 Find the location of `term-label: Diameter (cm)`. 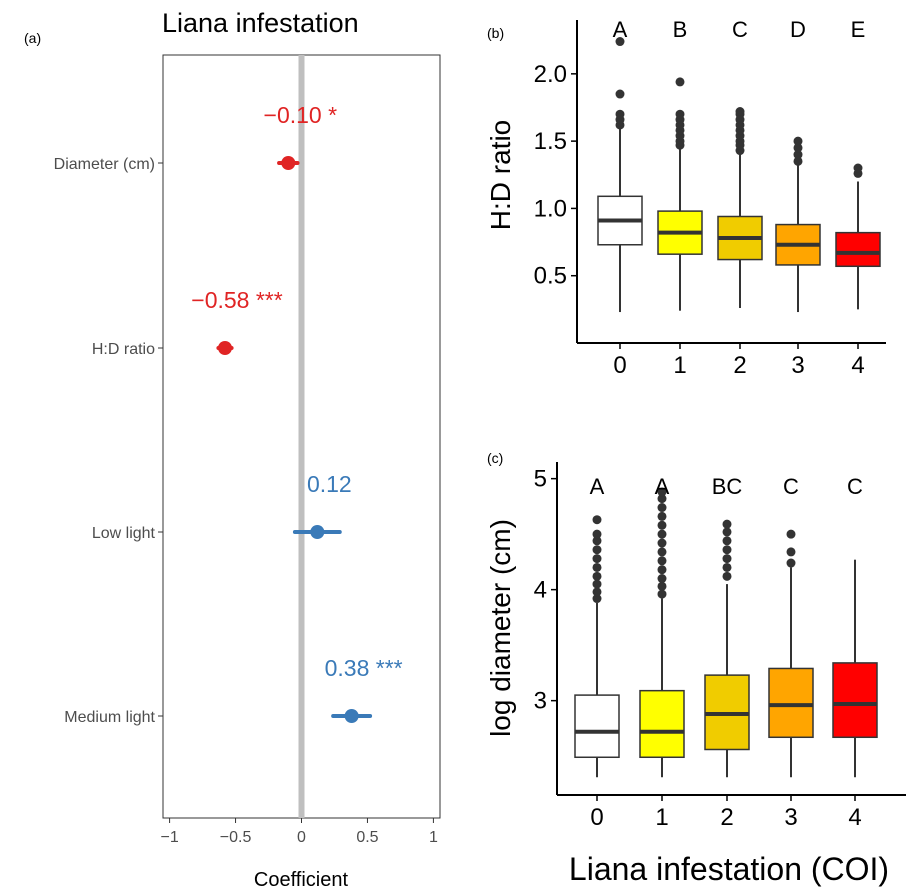

term-label: Diameter (cm) is located at coordinates (104, 164).